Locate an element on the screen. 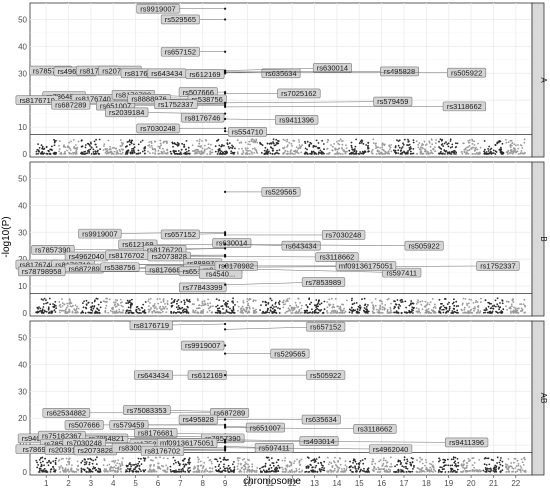 Image resolution: width=550 pixels, height=489 pixels. x-tick-label: 14 is located at coordinates (336, 483).